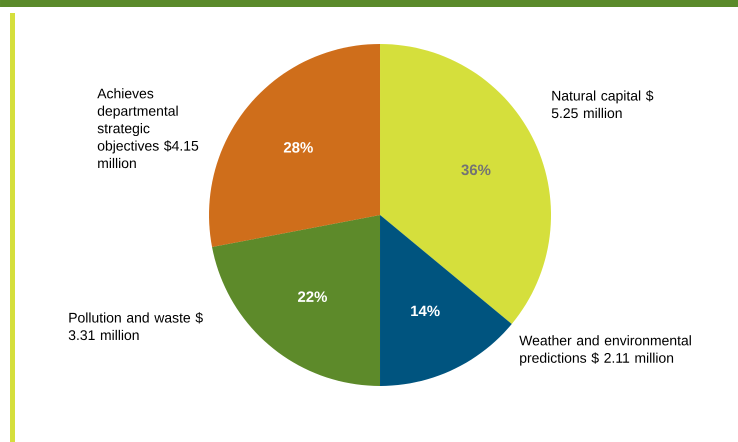 This screenshot has height=442, width=738. Describe the element at coordinates (135, 326) in the screenshot. I see `slice-label: Pollution and waste $ 3.31 million` at that location.